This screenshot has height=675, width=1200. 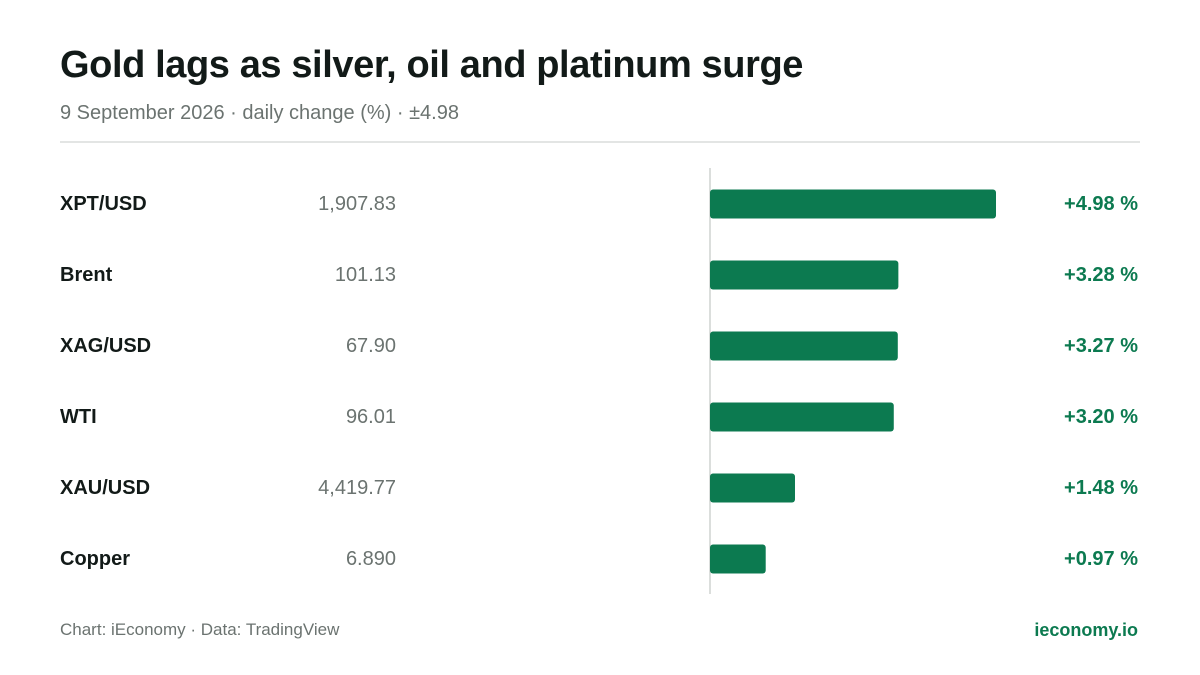 What do you see at coordinates (1101, 488) in the screenshot?
I see `change-label: +1.48 %` at bounding box center [1101, 488].